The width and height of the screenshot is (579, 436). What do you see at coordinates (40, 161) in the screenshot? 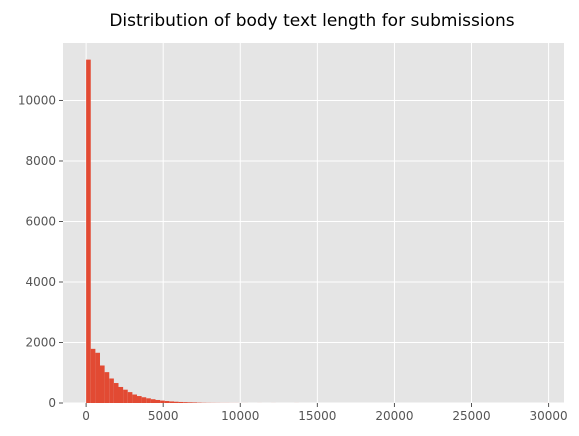
I see `y-tick-label: 8000` at bounding box center [40, 161].